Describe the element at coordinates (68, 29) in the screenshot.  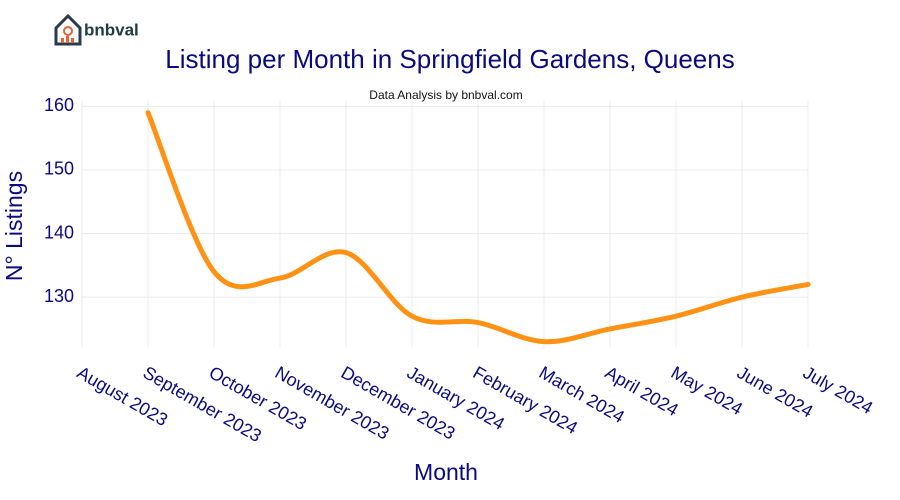
I see `logo` at that location.